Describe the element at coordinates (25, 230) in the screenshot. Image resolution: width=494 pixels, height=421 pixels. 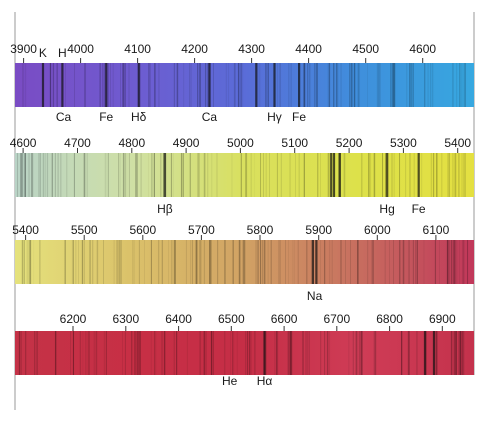
I see `wavelength-label-5400: 5400` at that location.